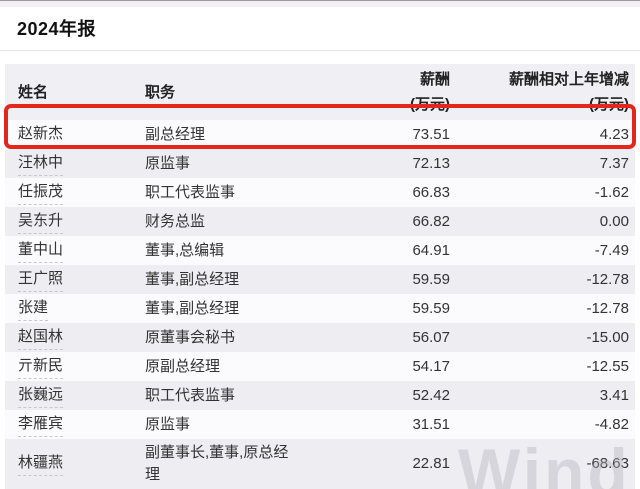 This screenshot has width=640, height=489. What do you see at coordinates (75, 367) in the screenshot?
I see `cell-name: 亓新民` at bounding box center [75, 367].